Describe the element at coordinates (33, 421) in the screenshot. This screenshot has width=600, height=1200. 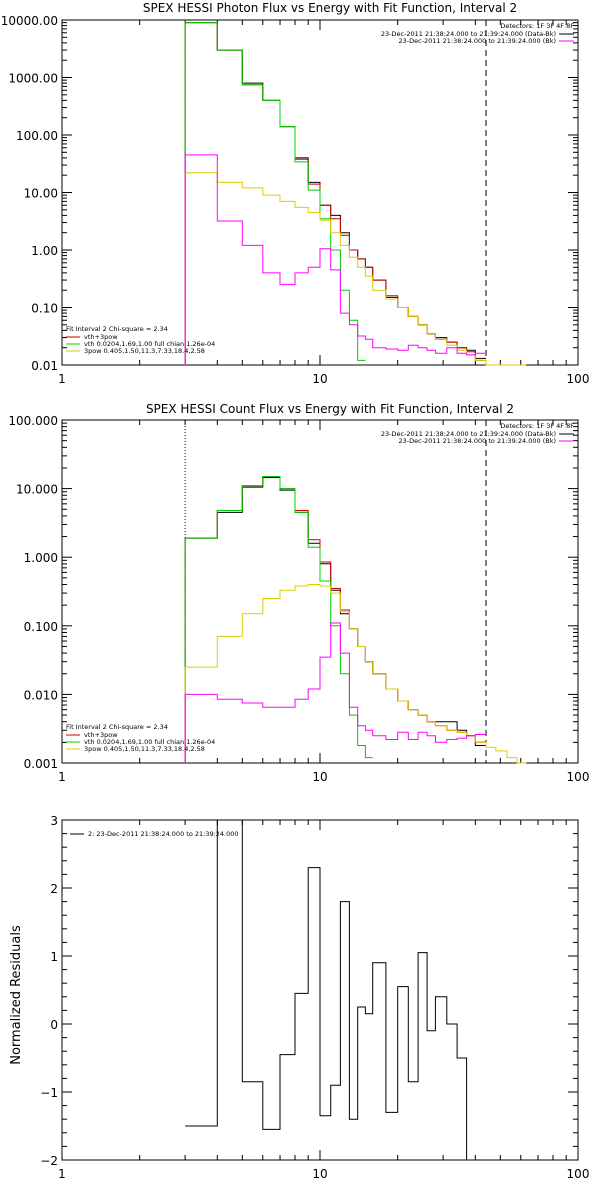
I see `y-tick-label: 100.000` at that location.